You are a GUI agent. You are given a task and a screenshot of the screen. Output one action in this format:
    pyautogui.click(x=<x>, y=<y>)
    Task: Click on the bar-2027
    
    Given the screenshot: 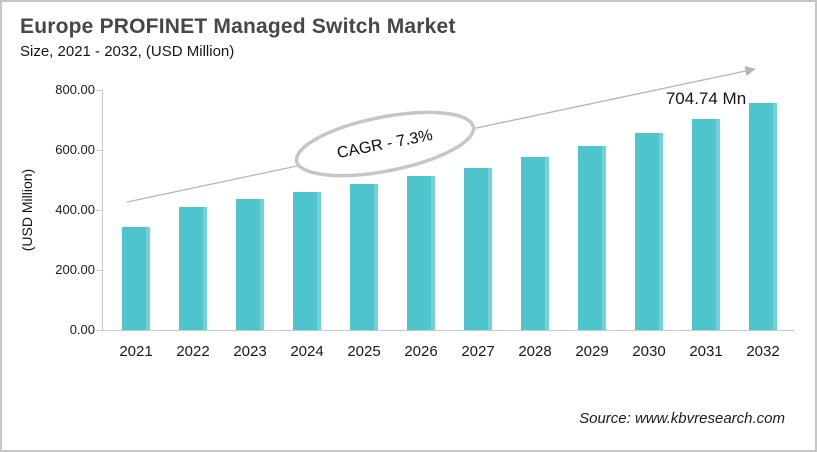 What is the action you would take?
    pyautogui.click(x=478, y=249)
    